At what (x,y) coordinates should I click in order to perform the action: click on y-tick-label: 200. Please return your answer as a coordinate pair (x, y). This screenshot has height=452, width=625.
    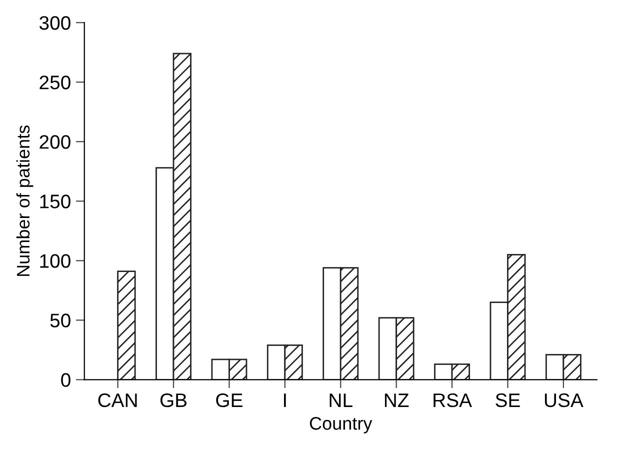
    Looking at the image, I should click on (55, 142).